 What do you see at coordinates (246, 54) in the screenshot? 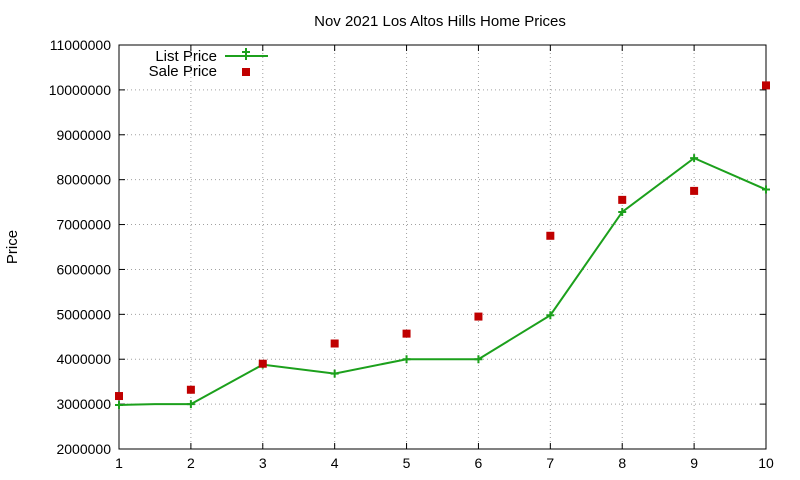
I see `legend-marker-list-price` at bounding box center [246, 54].